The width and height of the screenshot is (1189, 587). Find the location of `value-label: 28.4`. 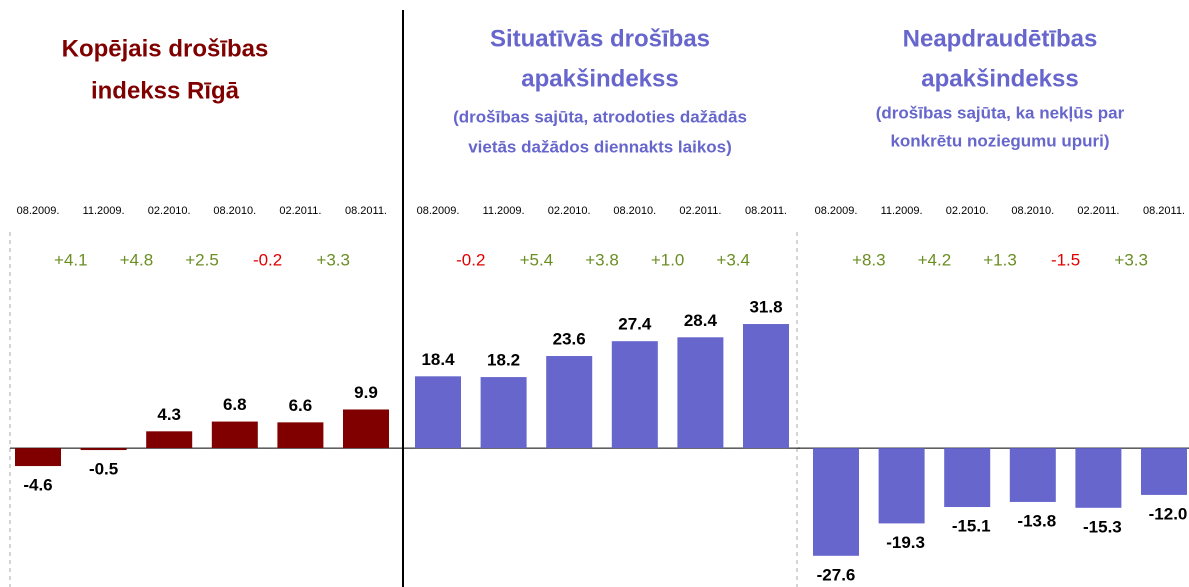

value-label: 28.4 is located at coordinates (701, 320).